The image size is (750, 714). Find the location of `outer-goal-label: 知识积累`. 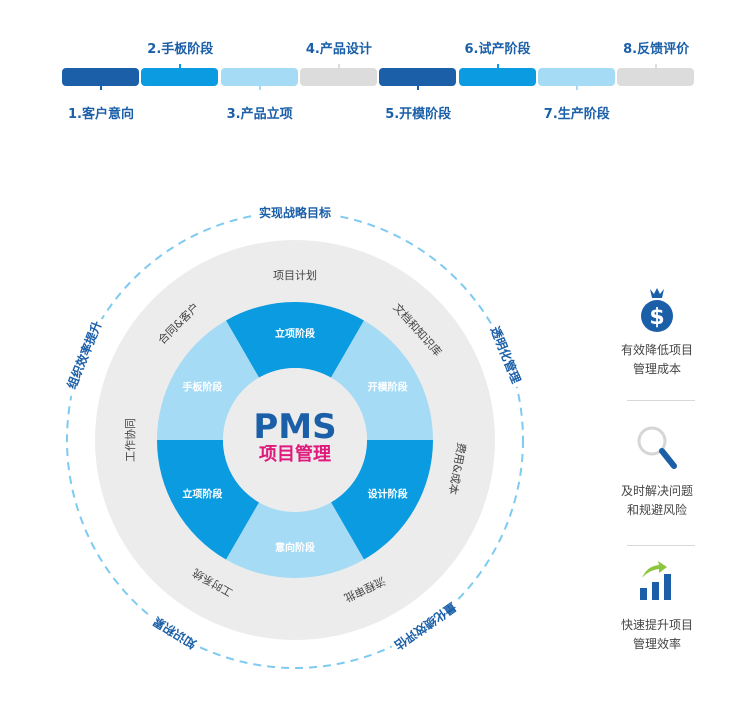

outer-goal-label: 知识积累 is located at coordinates (175, 633).